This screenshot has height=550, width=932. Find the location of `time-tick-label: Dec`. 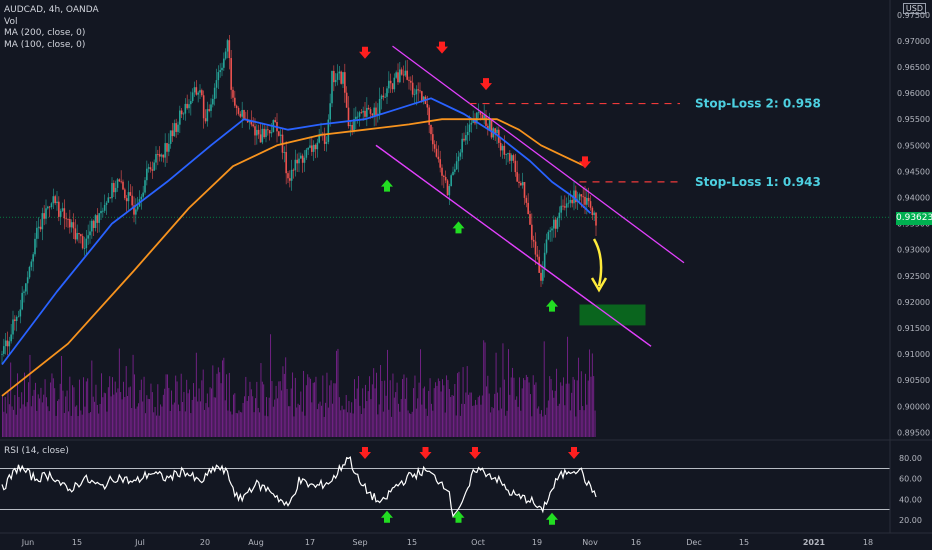

time-tick-label: Dec is located at coordinates (693, 542).